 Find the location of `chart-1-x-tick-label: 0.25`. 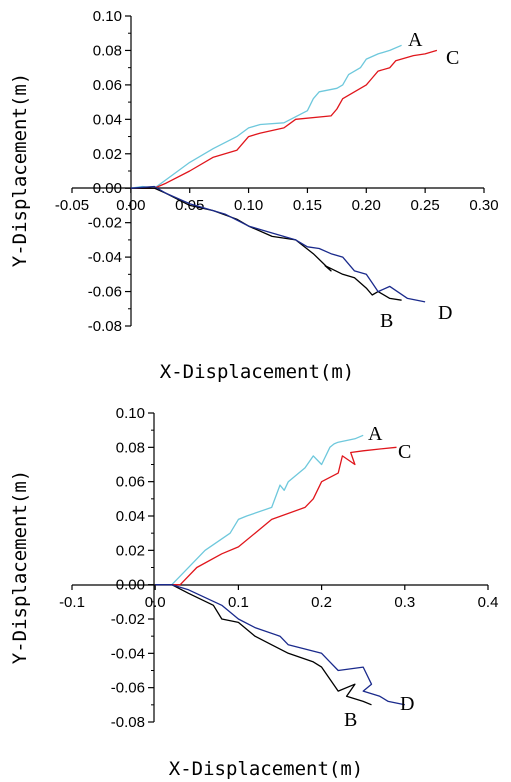

chart-1-x-tick-label: 0.25 is located at coordinates (425, 205).